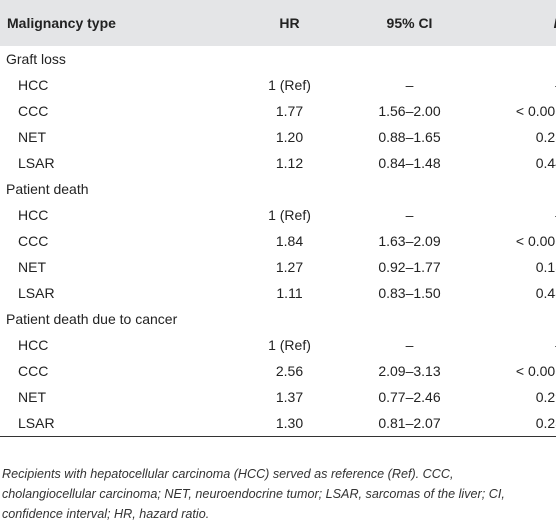  I want to click on cell-hr: 1.27, so click(289, 267).